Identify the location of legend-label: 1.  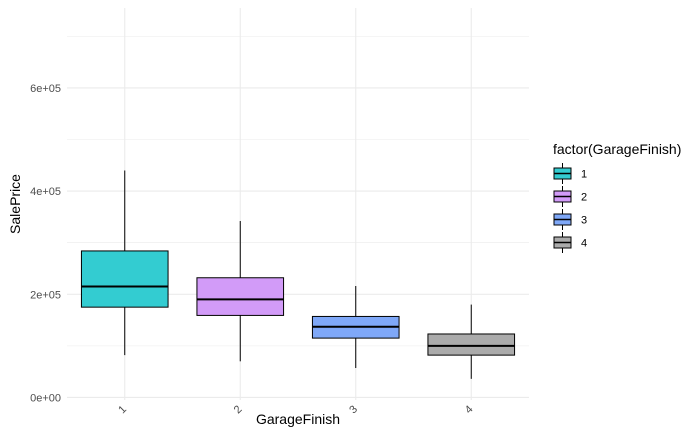
(584, 175).